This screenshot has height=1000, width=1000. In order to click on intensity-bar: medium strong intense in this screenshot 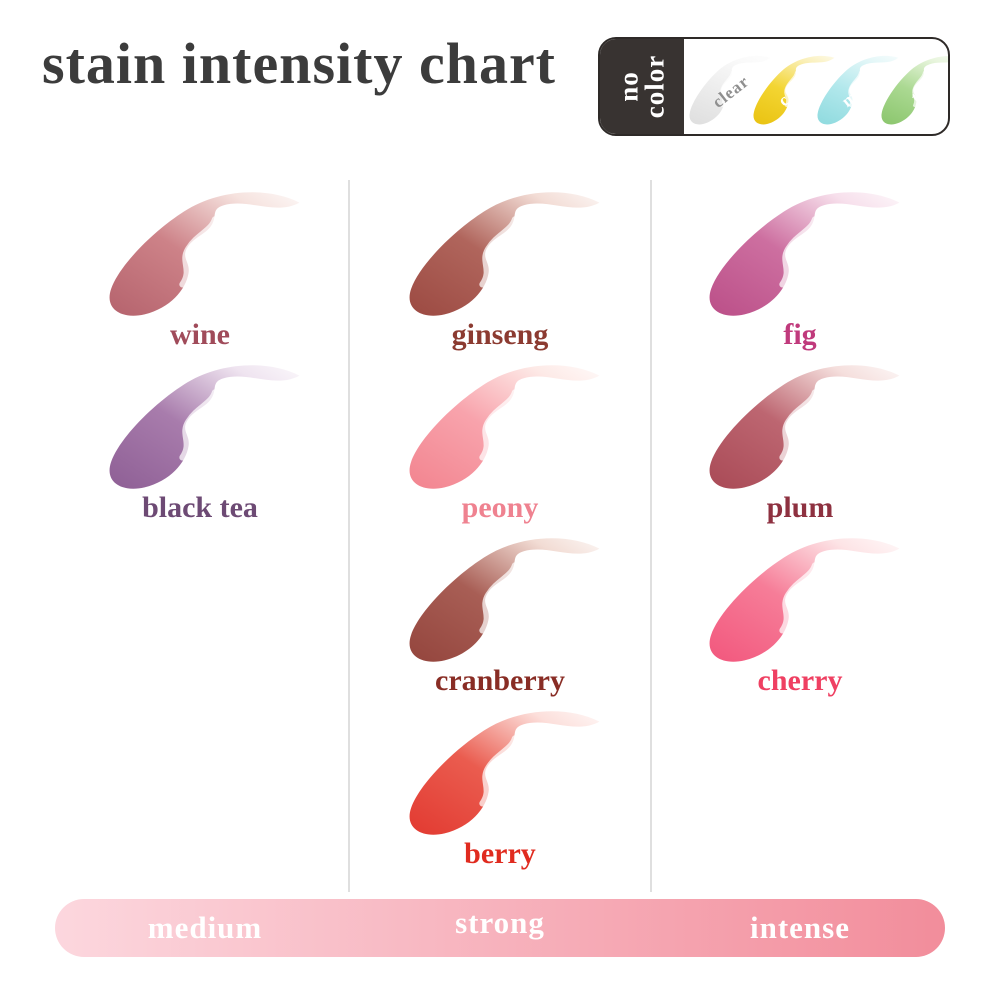, I will do `click(500, 928)`.